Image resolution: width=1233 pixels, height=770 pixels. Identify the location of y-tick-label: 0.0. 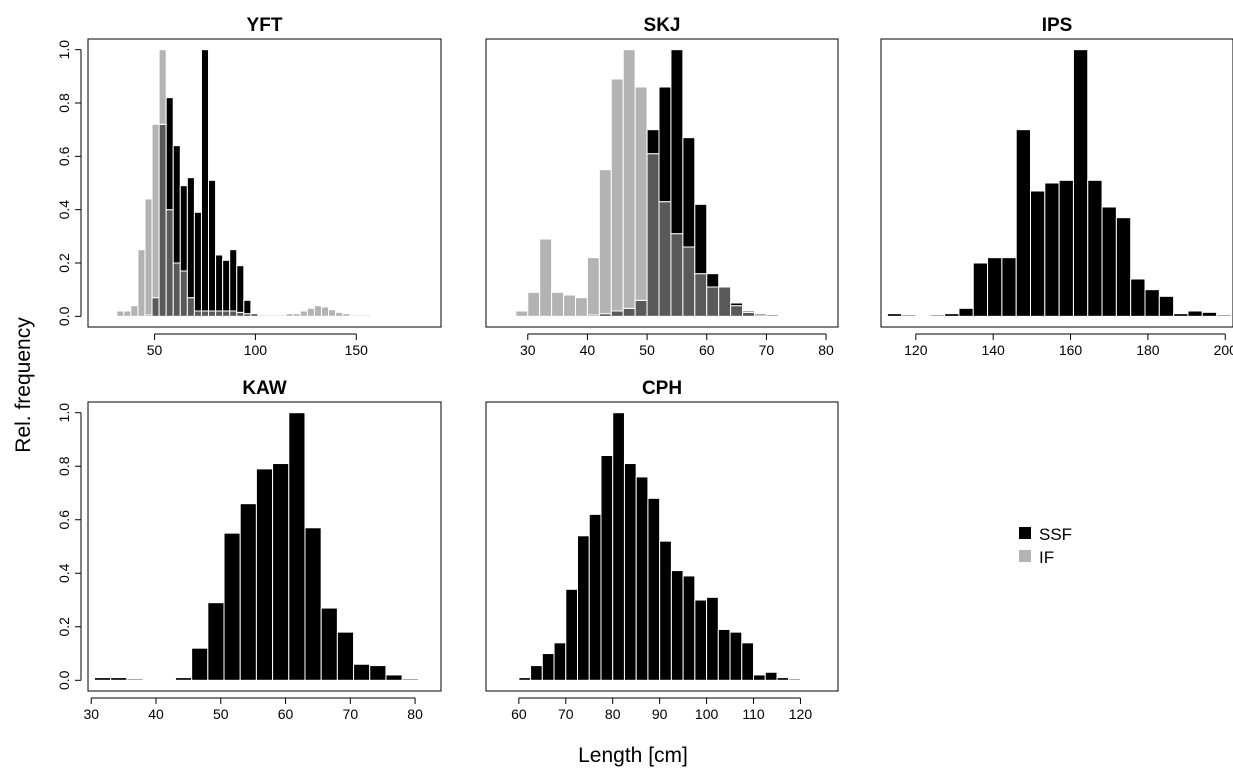
(64, 680).